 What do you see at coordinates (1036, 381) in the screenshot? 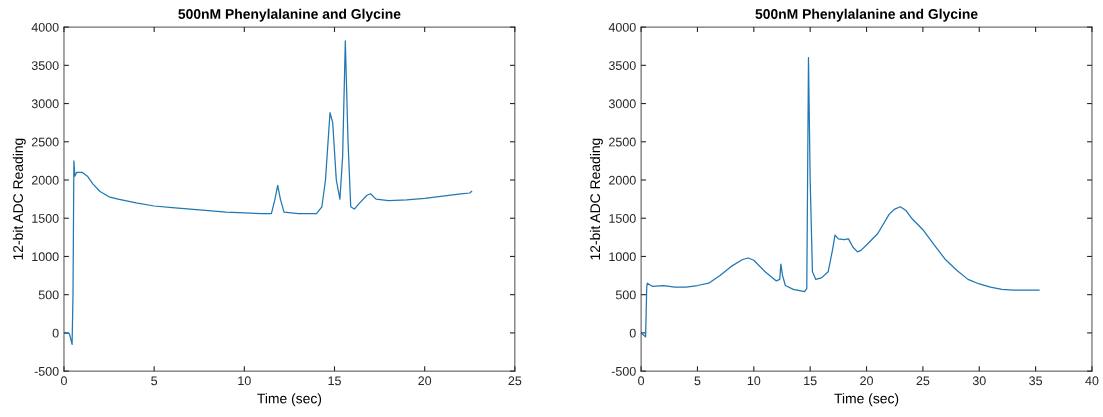
I see `x-tick-label: 35` at bounding box center [1036, 381].